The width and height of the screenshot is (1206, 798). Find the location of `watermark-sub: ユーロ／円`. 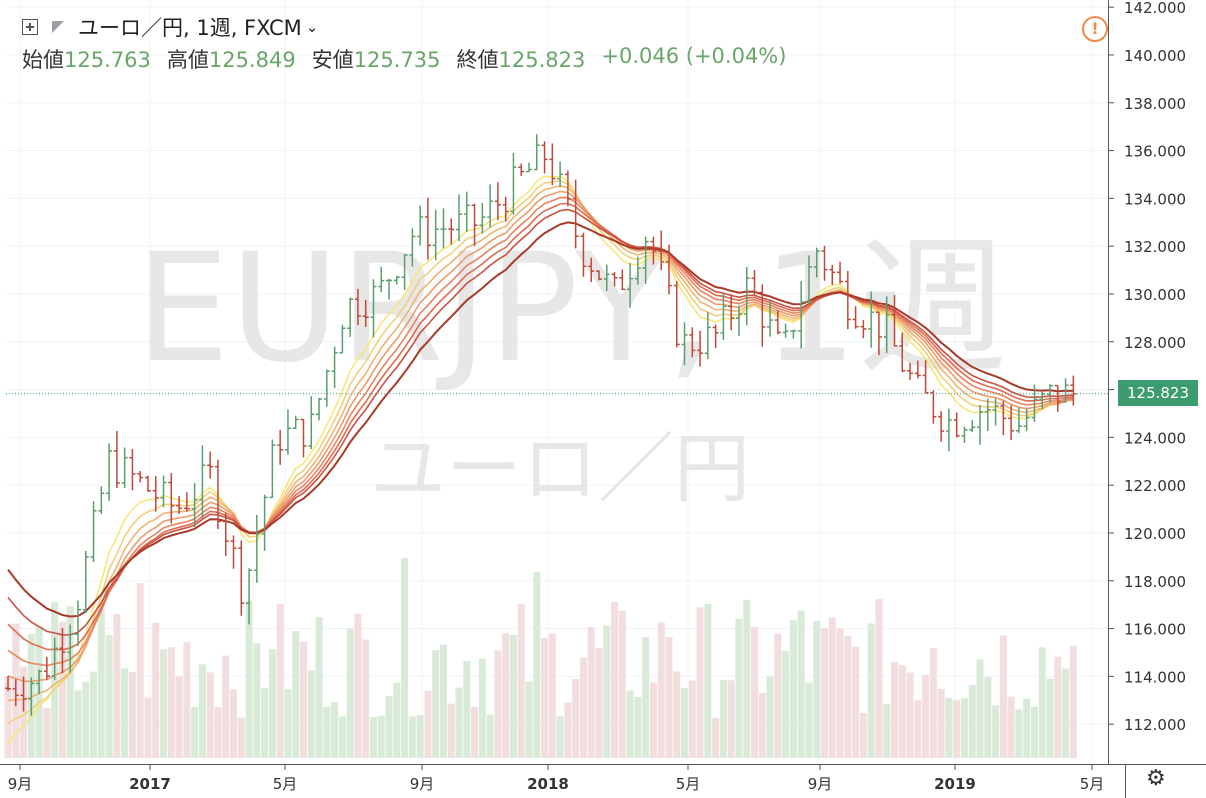

watermark-sub: ユーロ／円 is located at coordinates (560, 468).